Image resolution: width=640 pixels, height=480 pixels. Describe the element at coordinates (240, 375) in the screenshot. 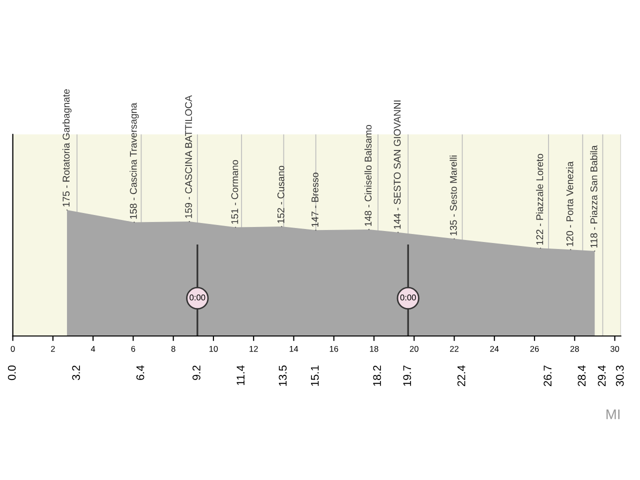

I see `x2-tick-label: 11.4` at that location.